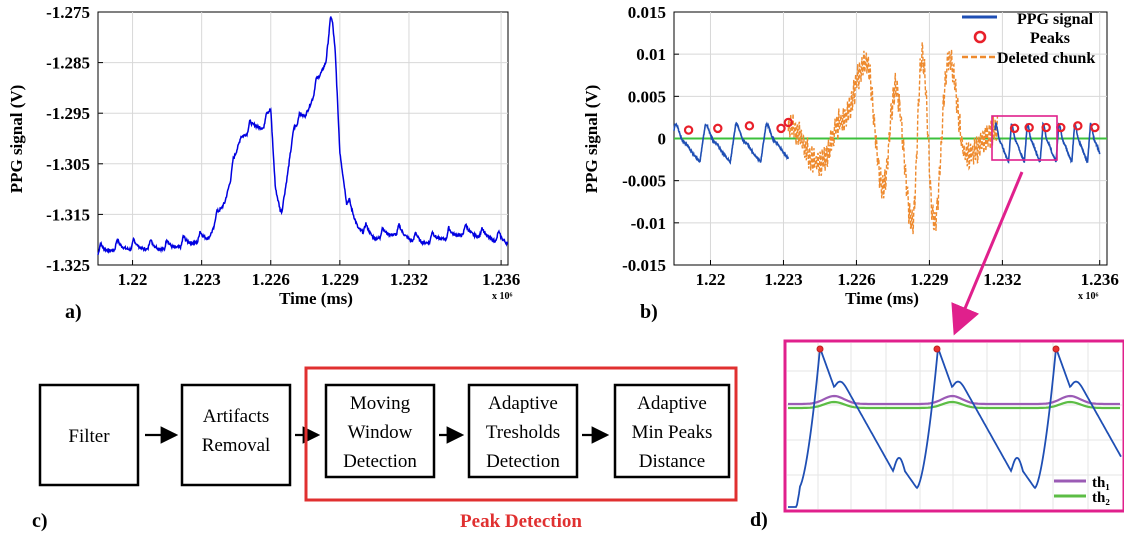 The width and height of the screenshot is (1124, 535). I want to click on b-xtick-label: 1.232, so click(1002, 279).